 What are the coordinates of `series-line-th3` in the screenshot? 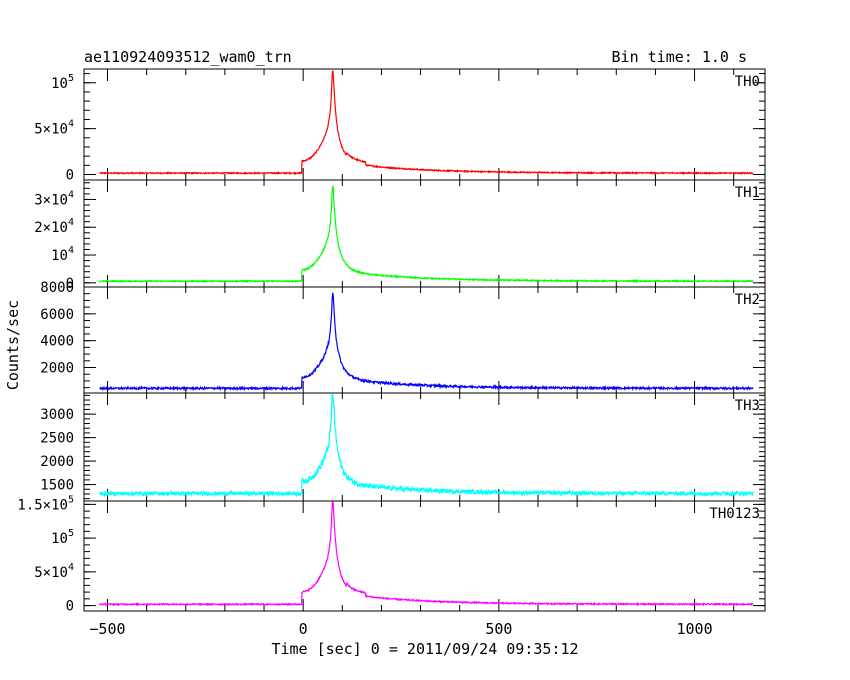 It's located at (426, 445).